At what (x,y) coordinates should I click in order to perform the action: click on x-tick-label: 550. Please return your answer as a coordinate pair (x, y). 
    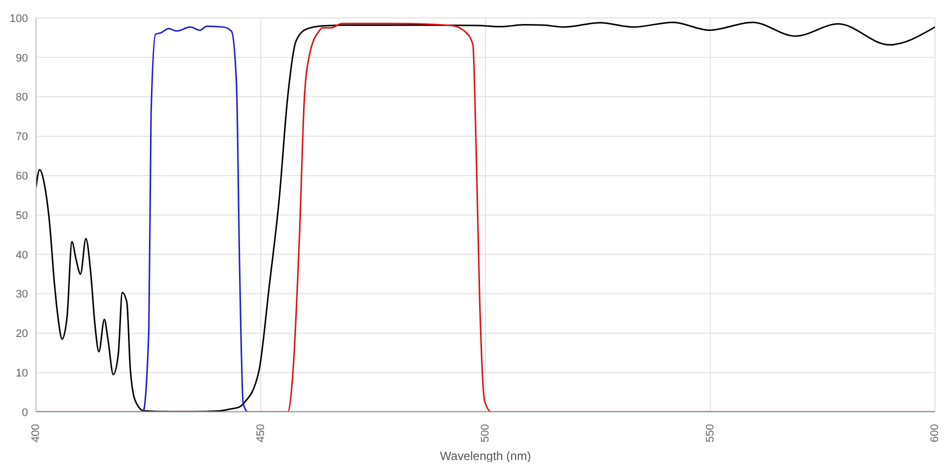
    Looking at the image, I should click on (710, 433).